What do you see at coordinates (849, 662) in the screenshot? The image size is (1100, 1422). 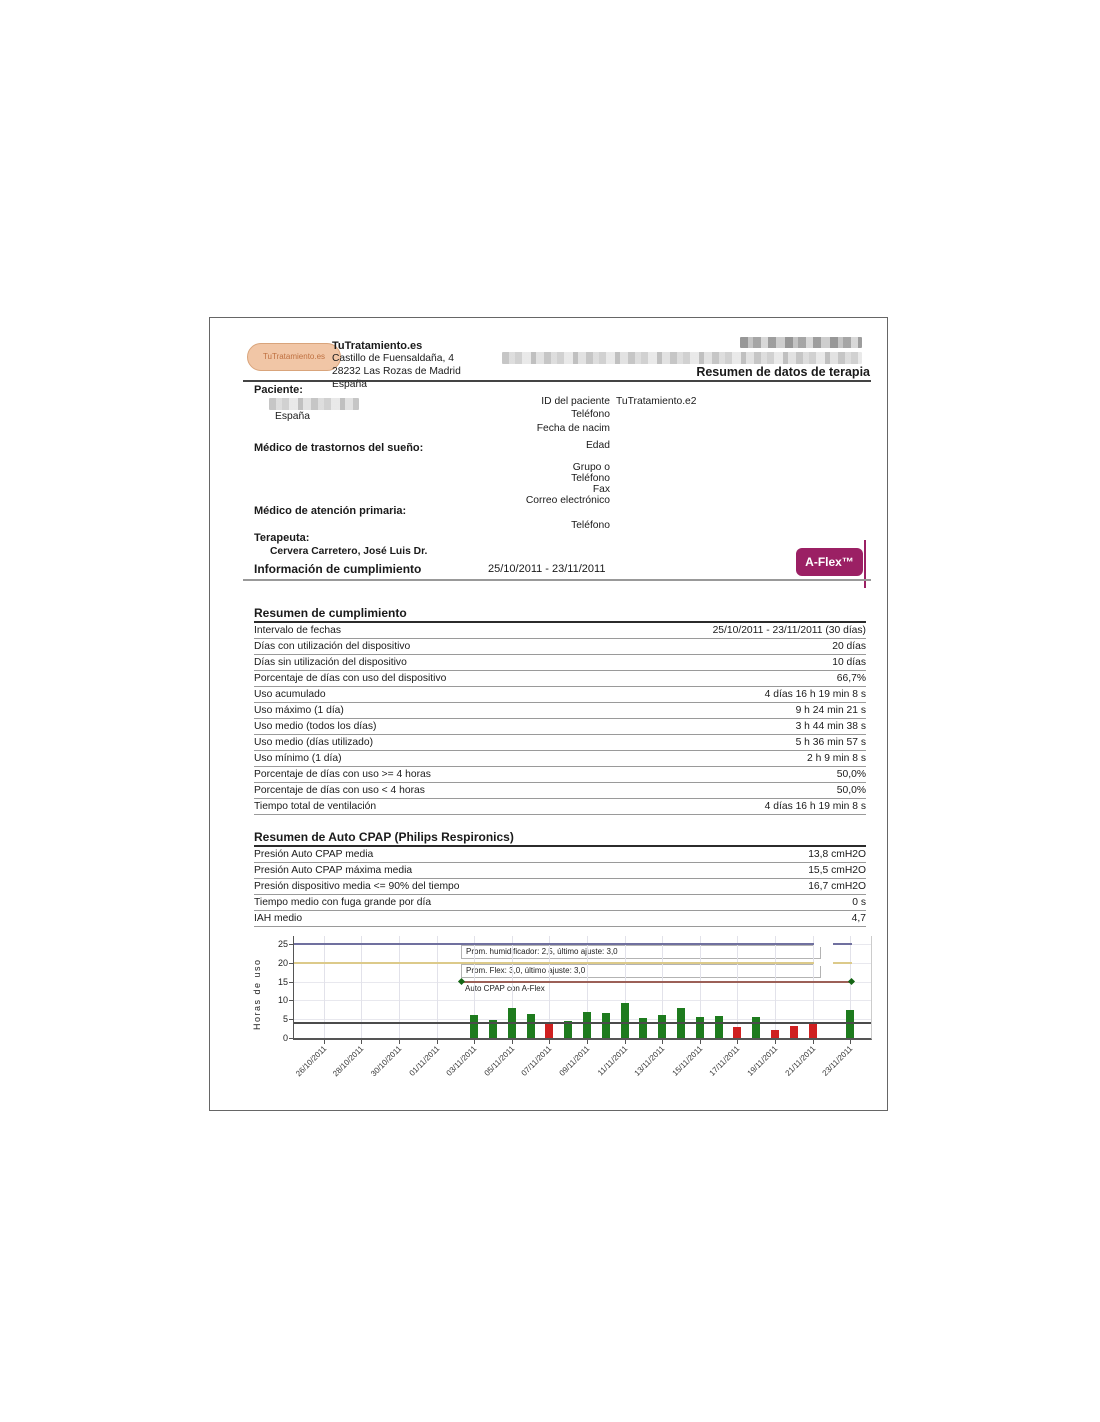 I see `row-value: 10 días` at bounding box center [849, 662].